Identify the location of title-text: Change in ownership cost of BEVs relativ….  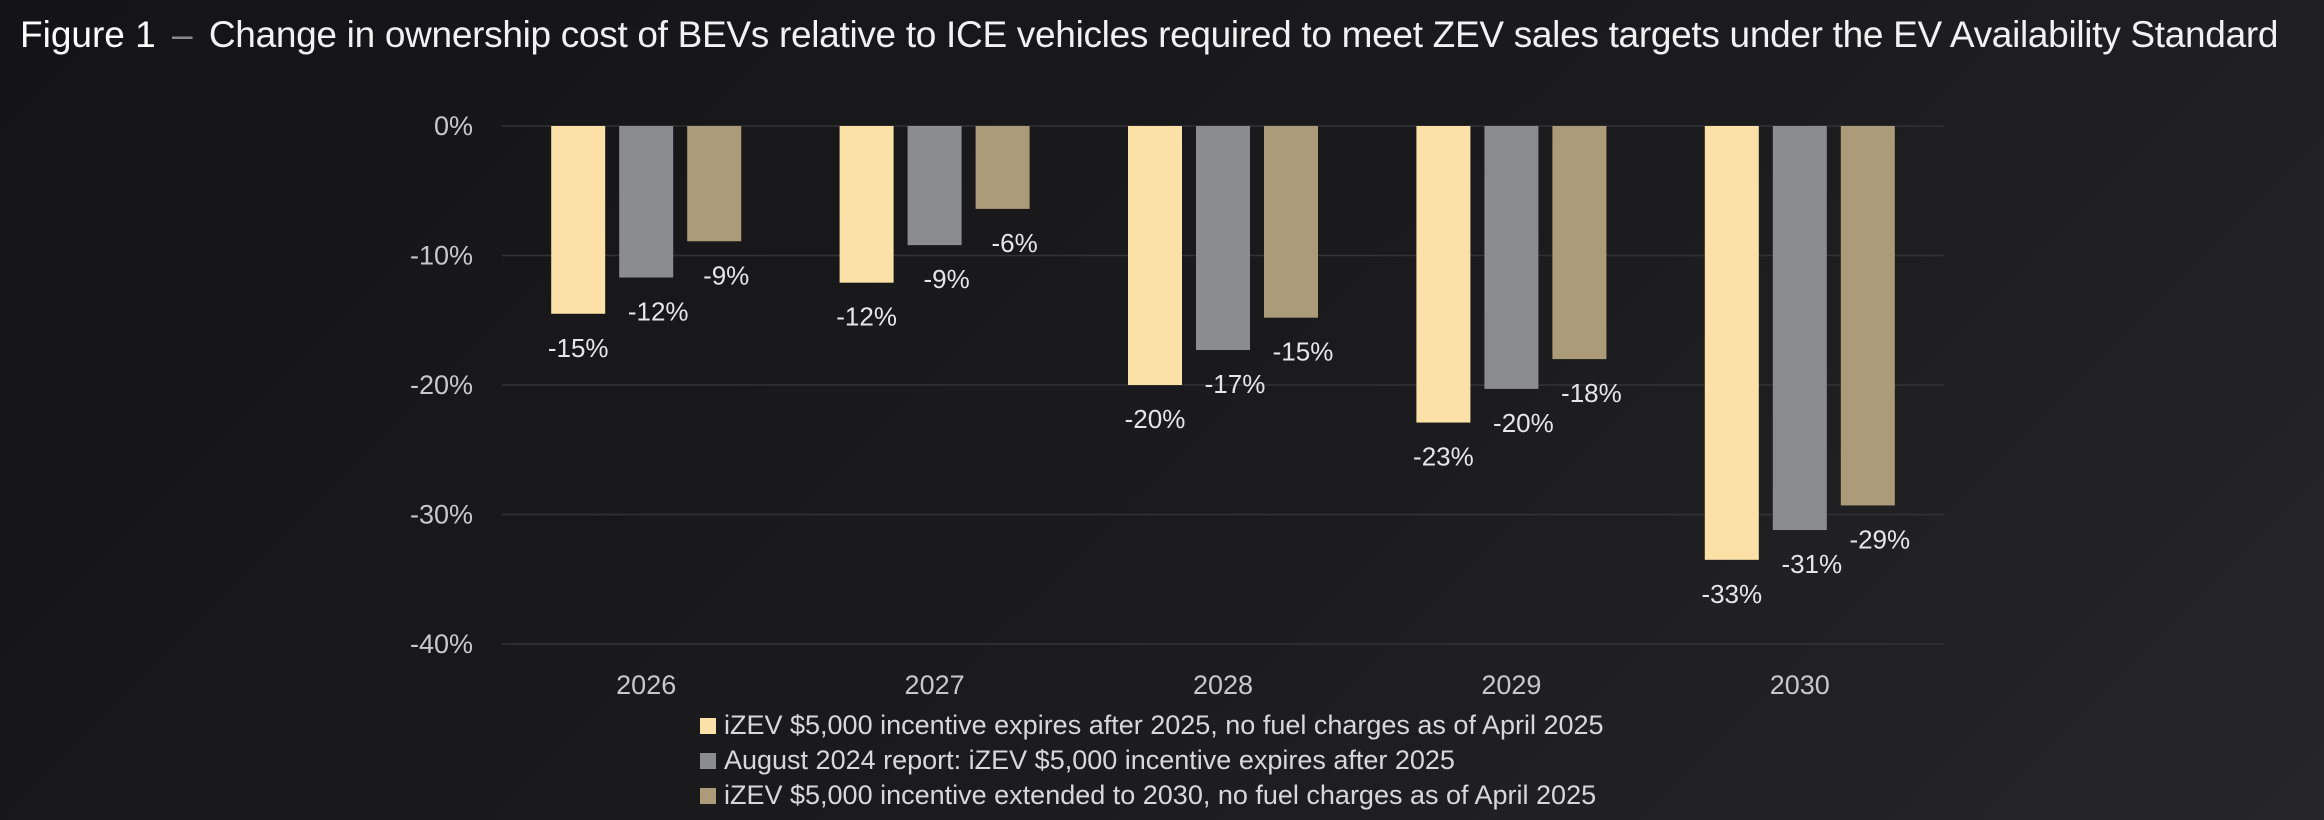
(1243, 34).